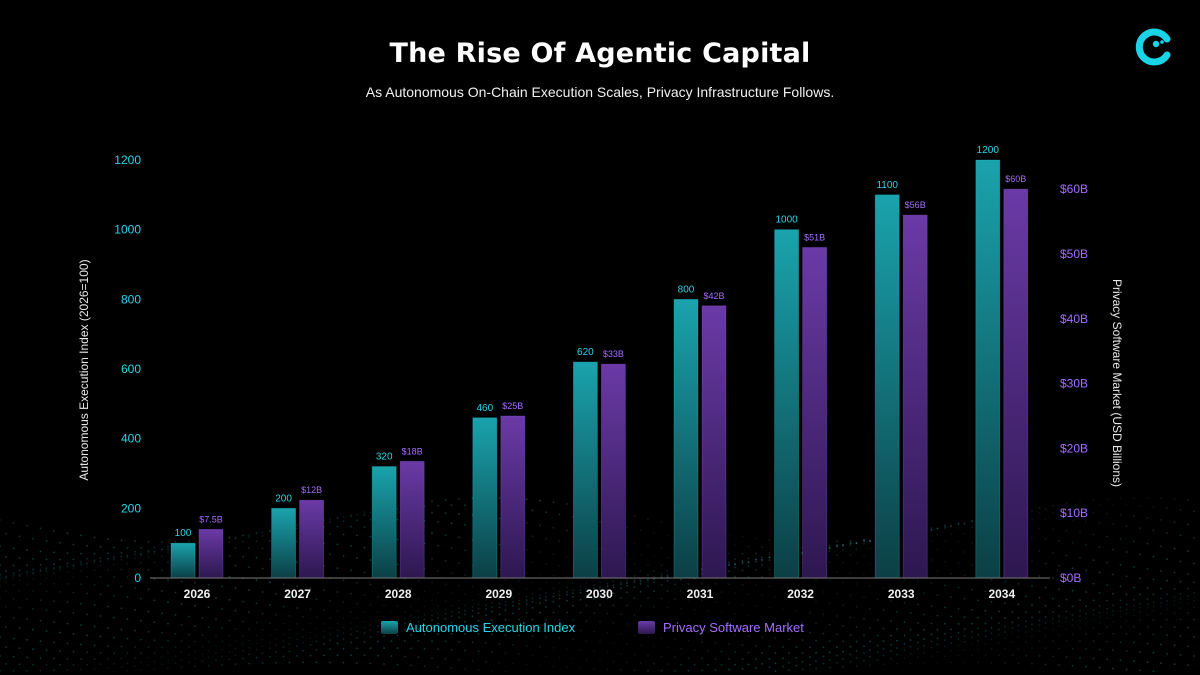  What do you see at coordinates (398, 594) in the screenshot?
I see `x-tick-label: 2028` at bounding box center [398, 594].